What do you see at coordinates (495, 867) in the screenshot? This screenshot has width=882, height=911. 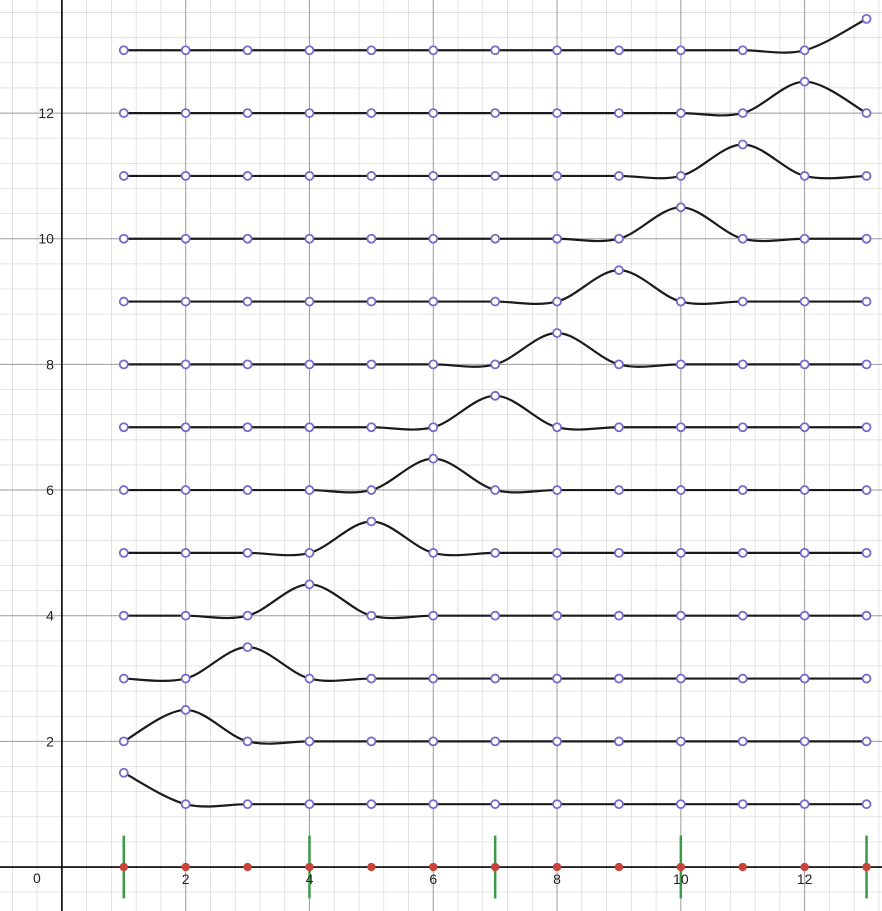 I see `base-points` at bounding box center [495, 867].